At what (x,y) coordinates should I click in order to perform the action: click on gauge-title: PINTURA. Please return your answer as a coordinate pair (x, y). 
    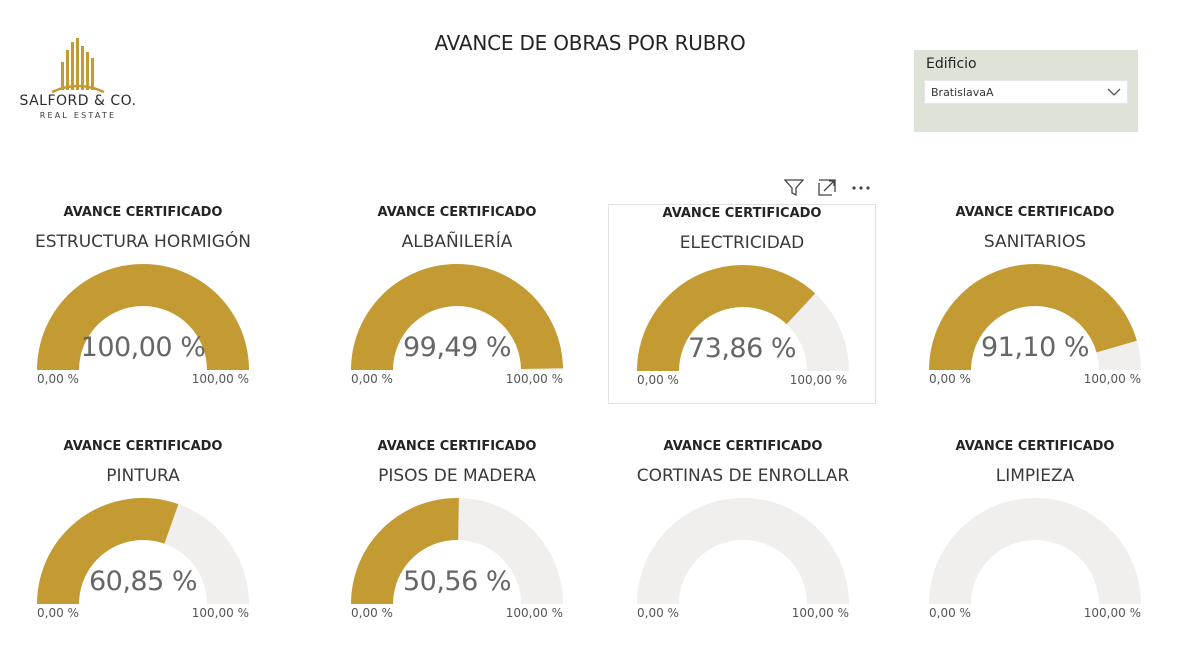
    Looking at the image, I should click on (143, 476).